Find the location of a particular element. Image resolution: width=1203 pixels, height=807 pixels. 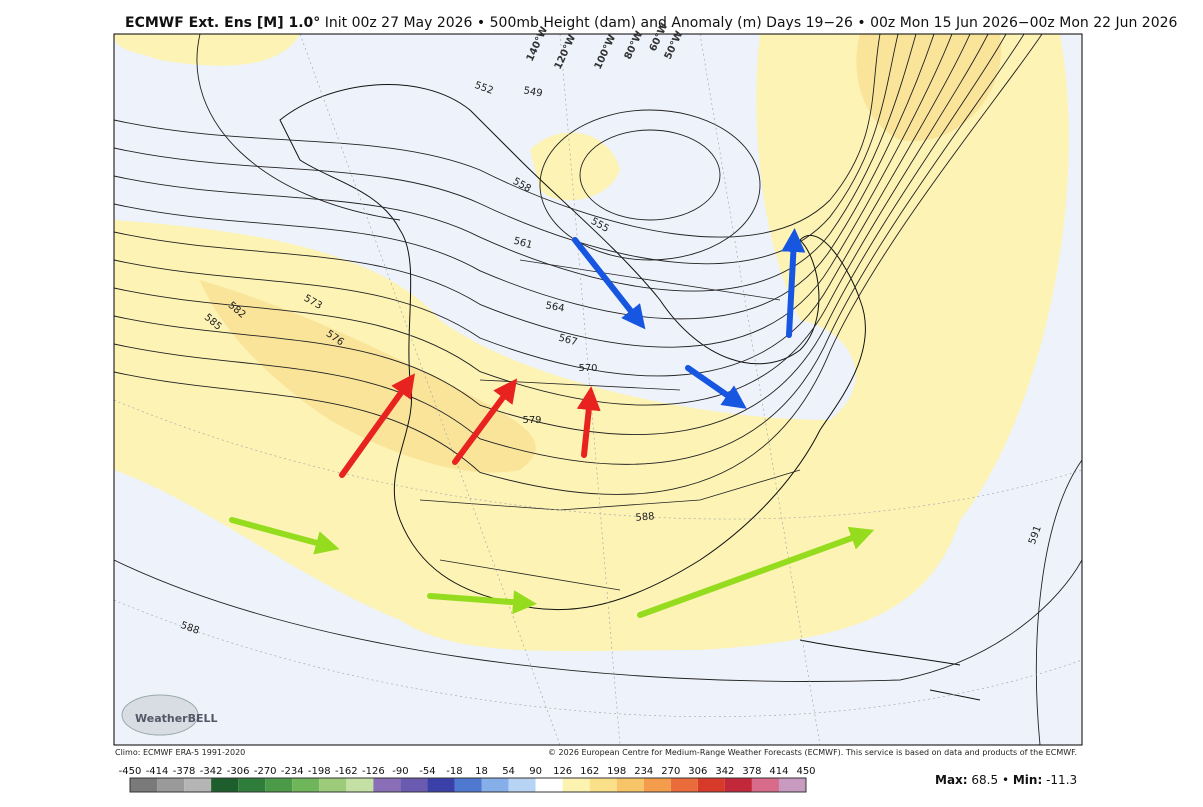

boundary-lines is located at coordinates (610, 425).